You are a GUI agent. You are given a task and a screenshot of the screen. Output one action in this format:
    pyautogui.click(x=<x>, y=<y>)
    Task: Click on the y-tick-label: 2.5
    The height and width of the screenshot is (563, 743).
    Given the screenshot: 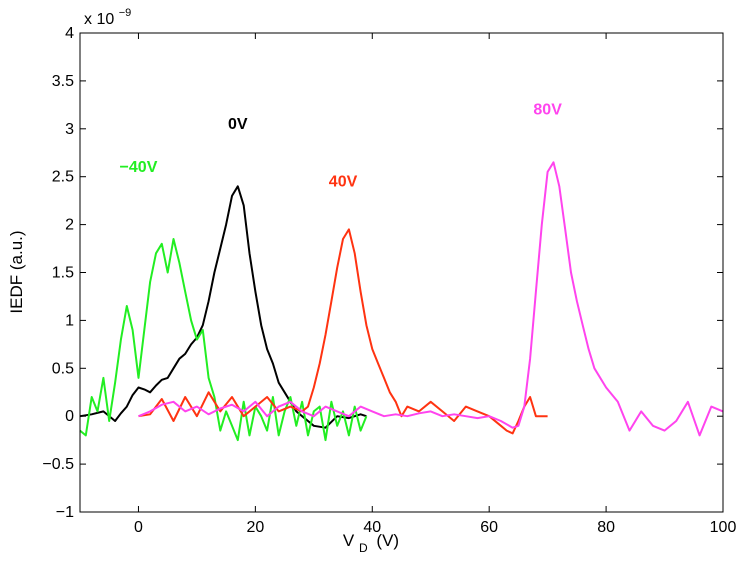 What is the action you would take?
    pyautogui.click(x=63, y=177)
    